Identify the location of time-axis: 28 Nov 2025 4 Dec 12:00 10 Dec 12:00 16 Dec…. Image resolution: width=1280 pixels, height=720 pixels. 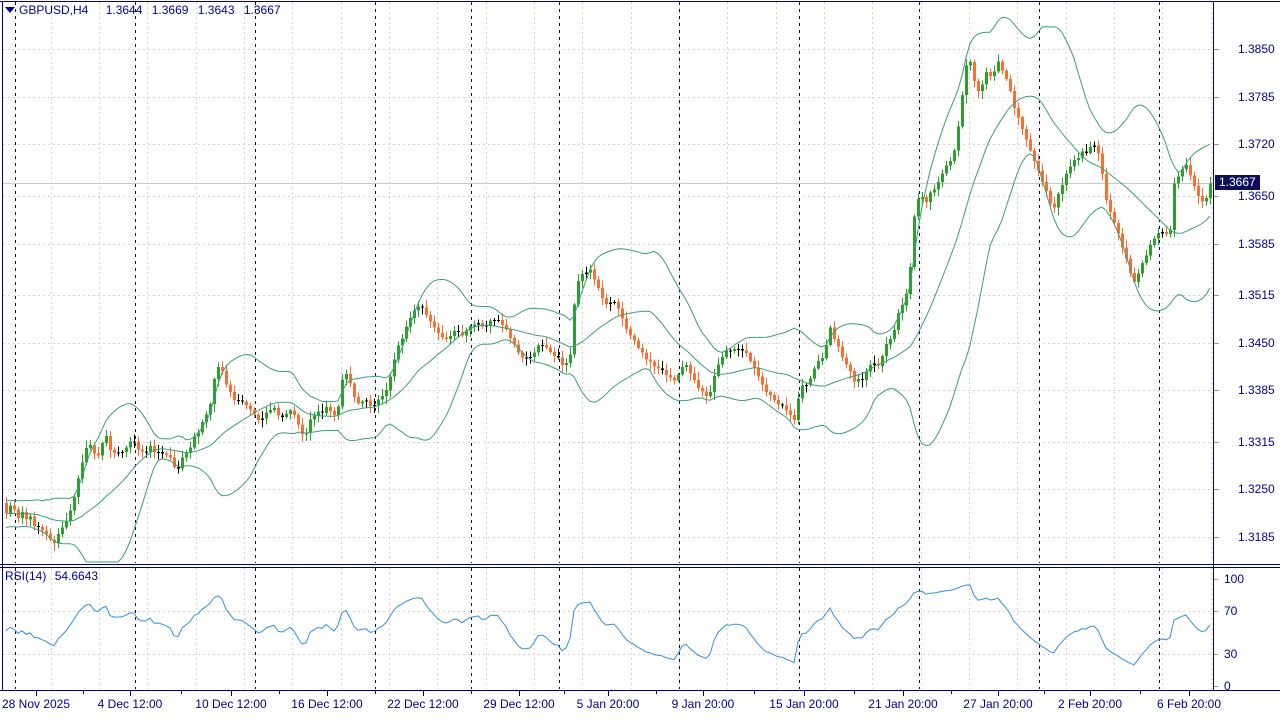
(640, 701).